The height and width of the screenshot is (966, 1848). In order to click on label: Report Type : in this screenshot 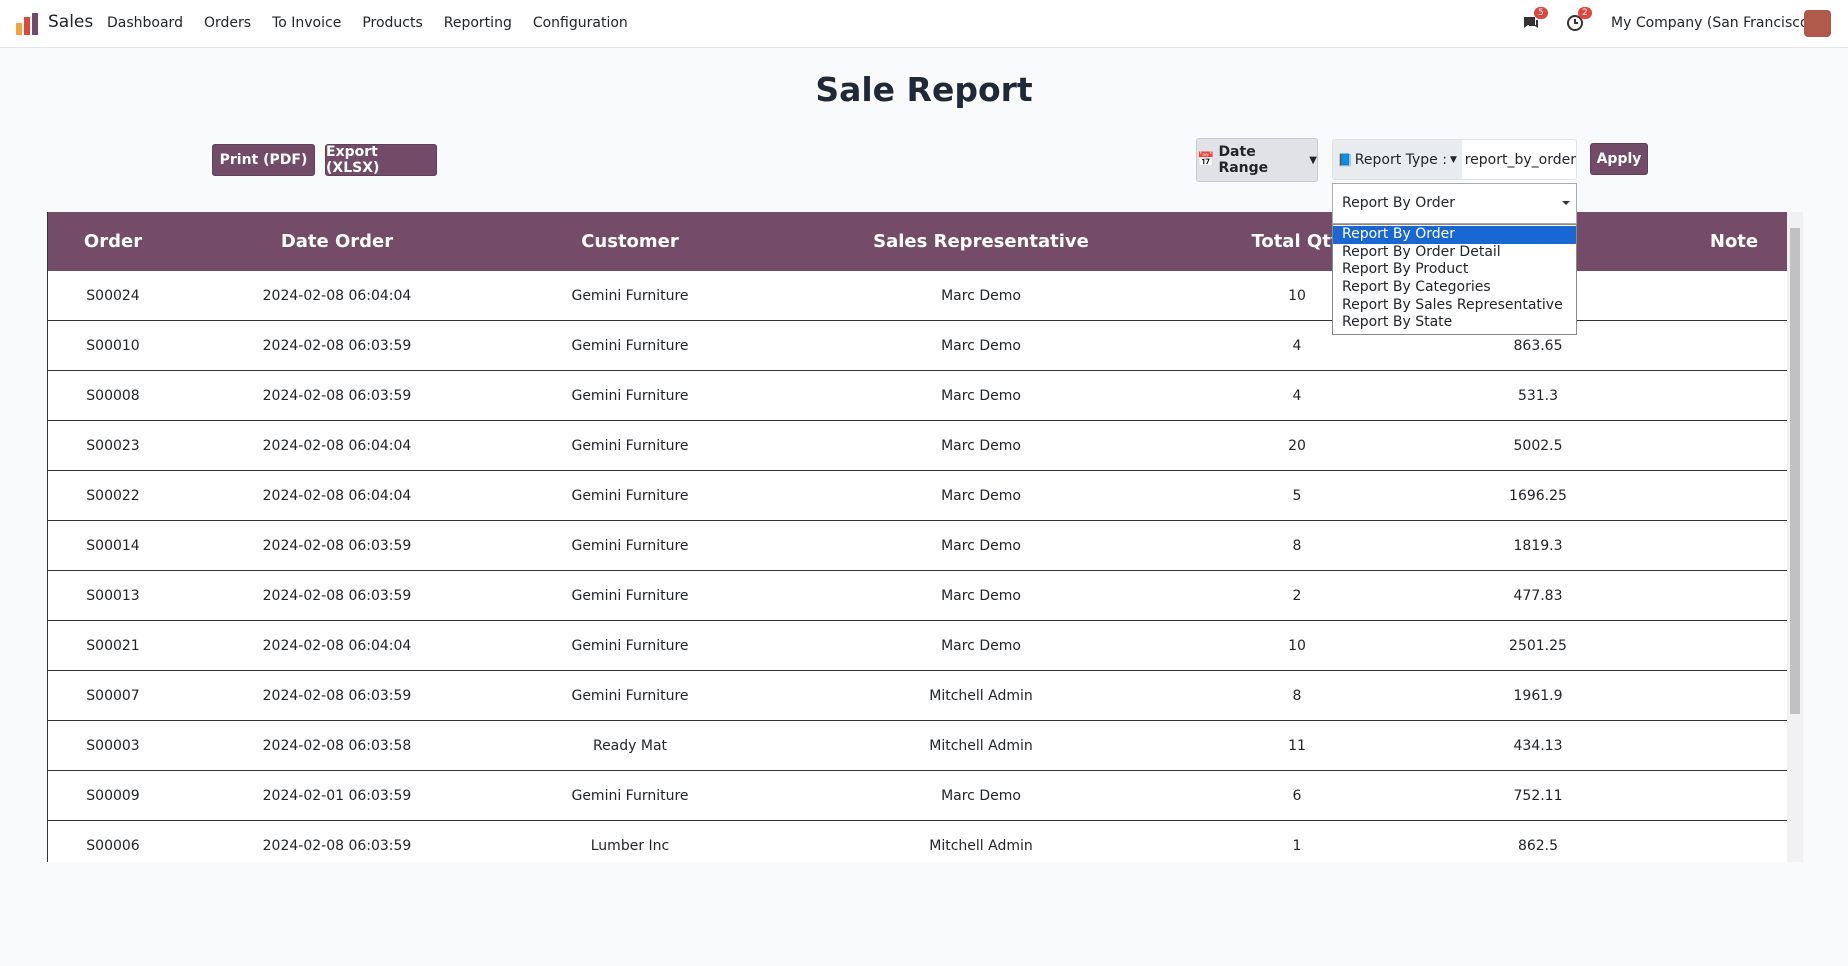, I will do `click(1400, 159)`.